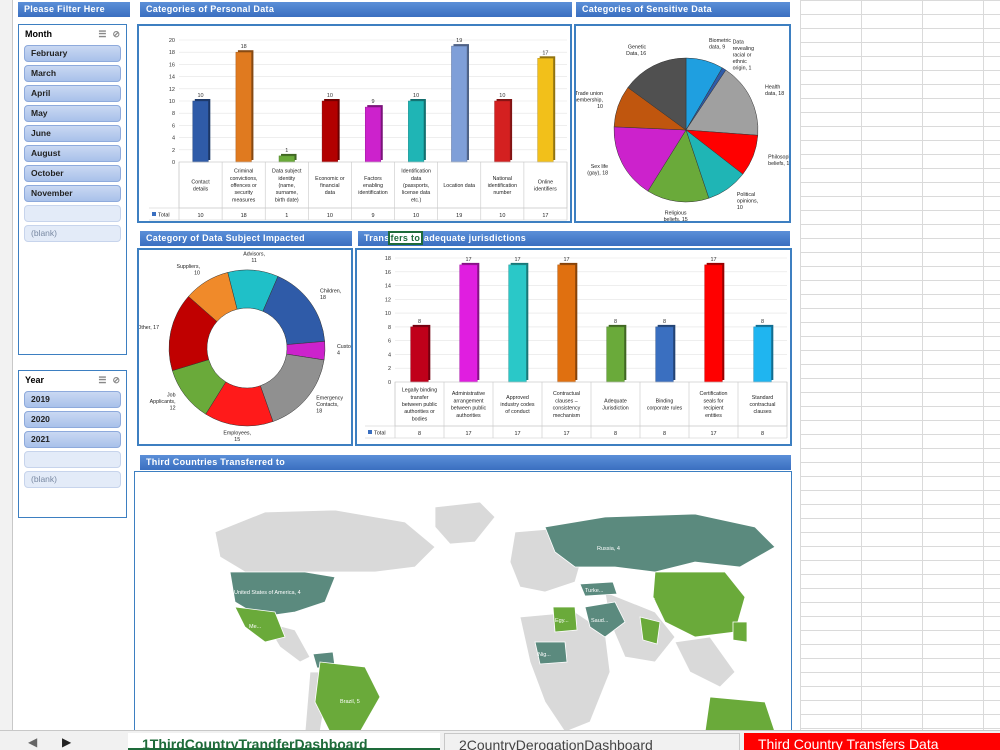  Describe the element at coordinates (389, 355) in the screenshot. I see `y-tick-label: 4` at that location.